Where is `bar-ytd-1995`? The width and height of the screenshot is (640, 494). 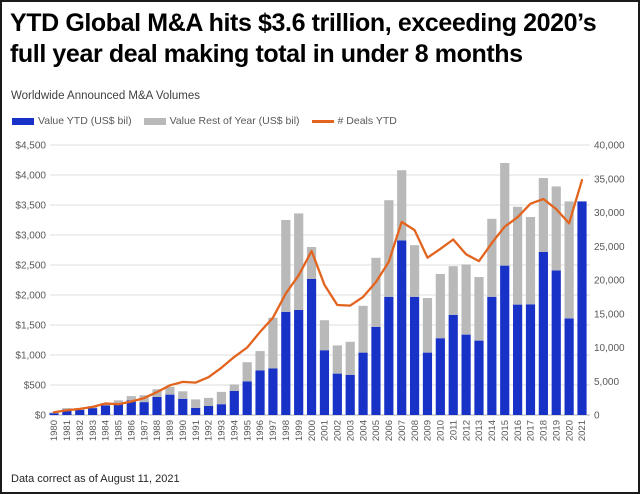
bar-ytd-1995 is located at coordinates (247, 398).